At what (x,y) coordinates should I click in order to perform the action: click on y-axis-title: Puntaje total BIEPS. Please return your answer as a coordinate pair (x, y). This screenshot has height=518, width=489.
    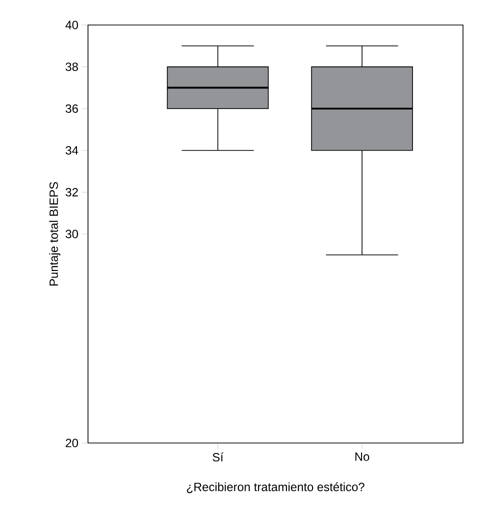
    Looking at the image, I should click on (54, 234).